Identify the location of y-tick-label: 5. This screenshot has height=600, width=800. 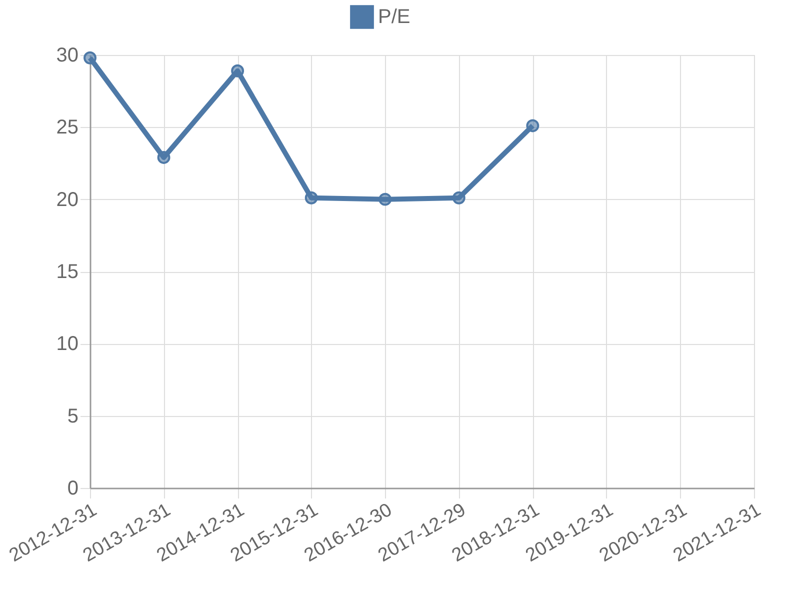
(72, 416).